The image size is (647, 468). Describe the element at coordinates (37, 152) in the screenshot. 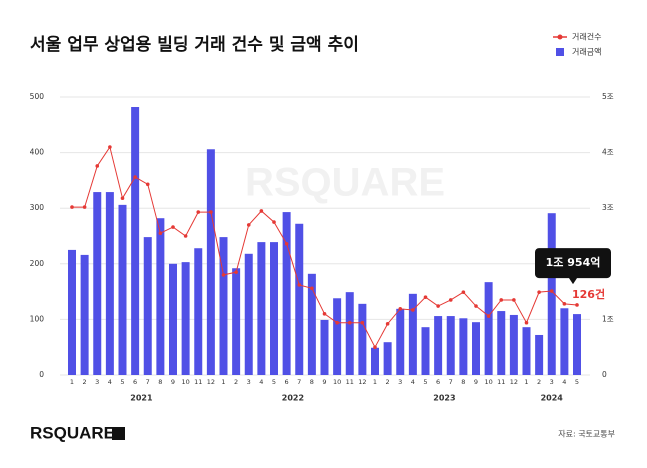

I see `y-tick-label: 400` at that location.